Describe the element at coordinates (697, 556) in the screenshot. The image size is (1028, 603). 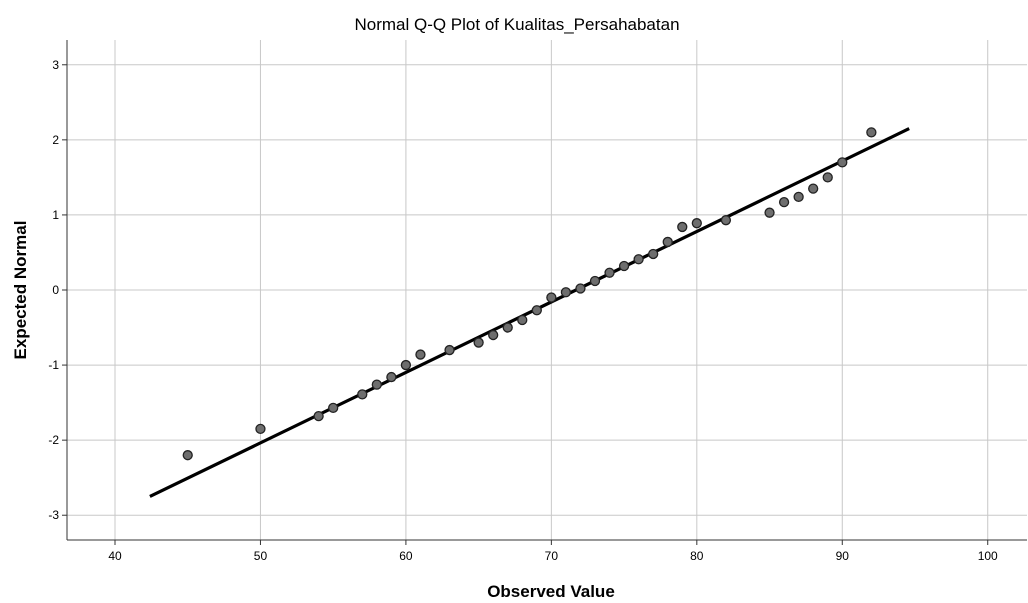
I see `x-tick-label: 80` at that location.